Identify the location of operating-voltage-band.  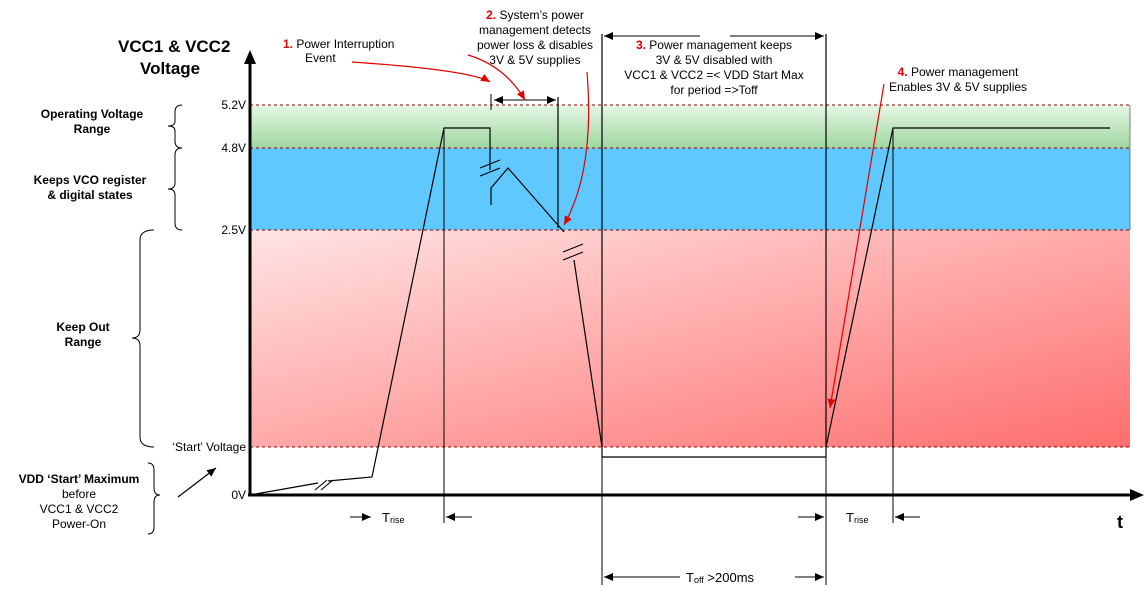
(690, 126).